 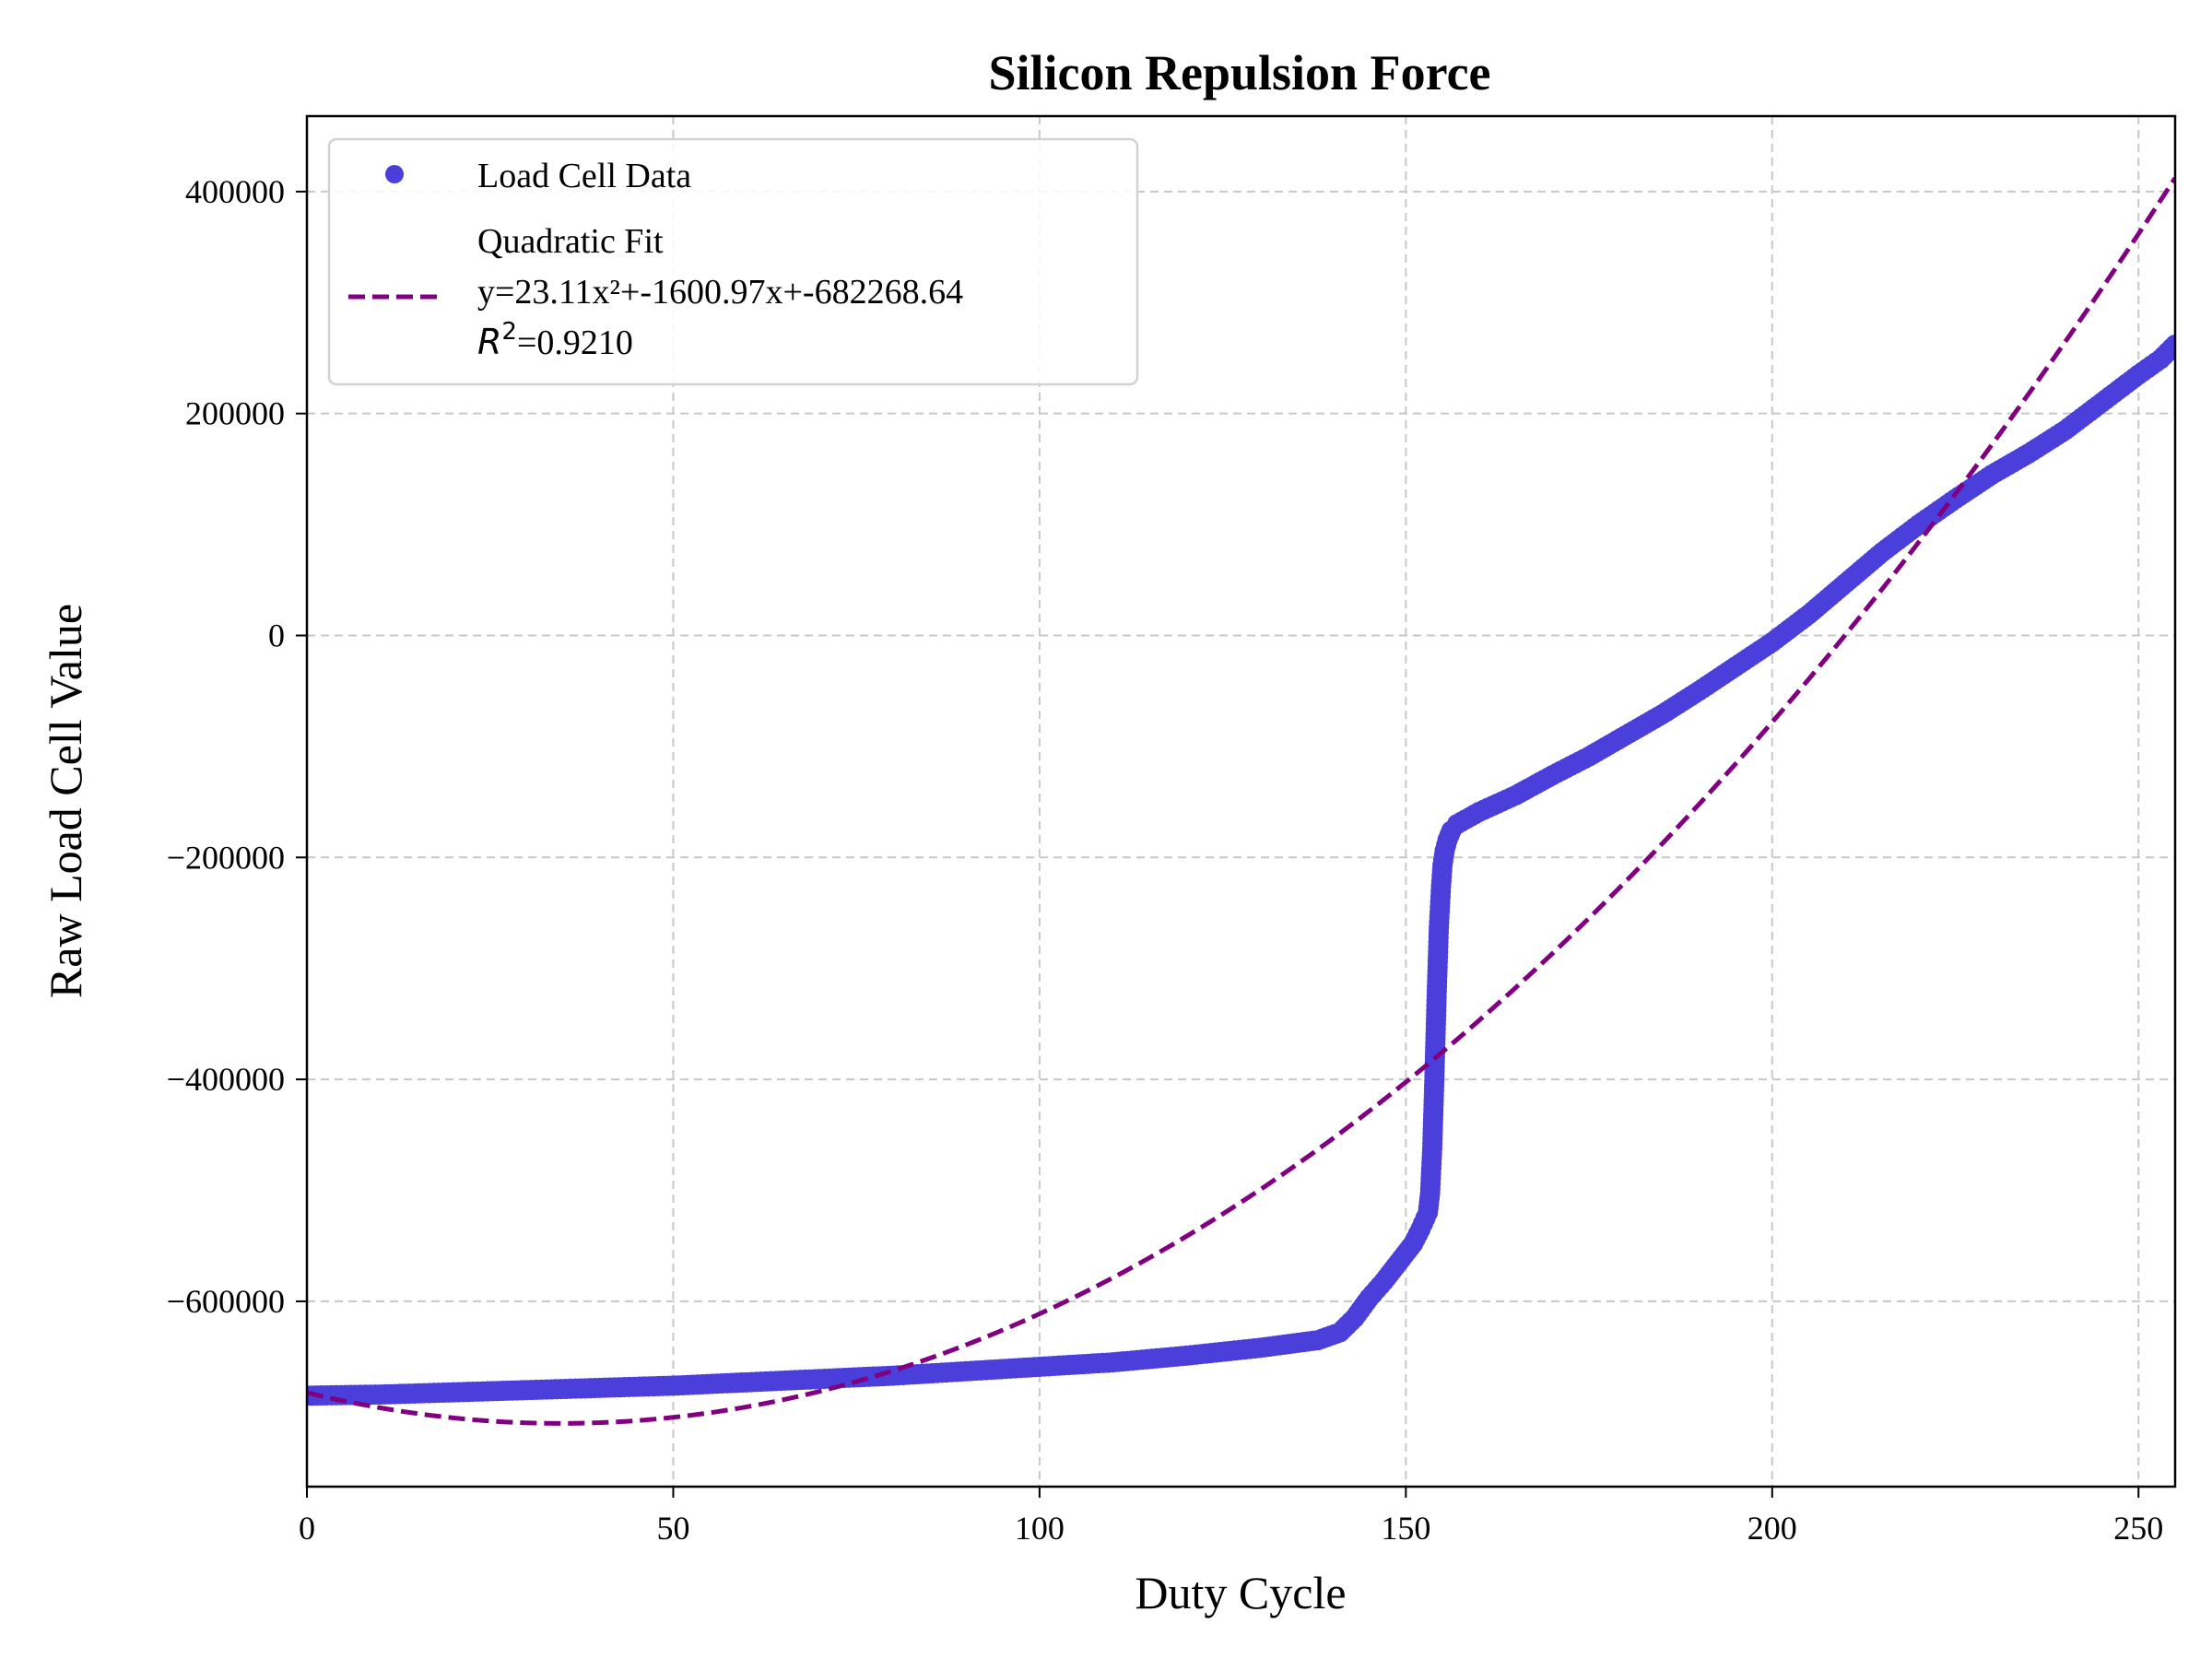 What do you see at coordinates (394, 174) in the screenshot?
I see `legend-marker-load-cell` at bounding box center [394, 174].